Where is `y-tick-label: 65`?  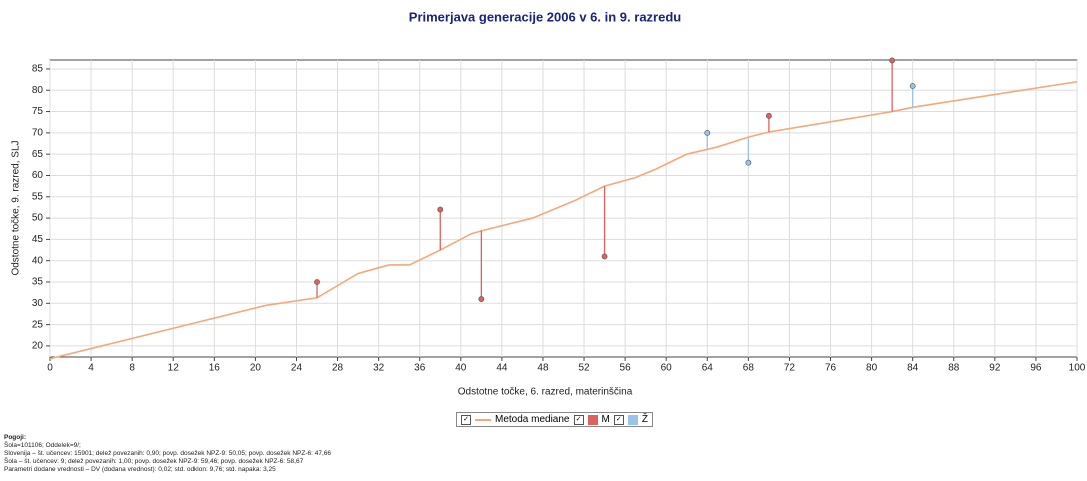 y-tick-label: 65 is located at coordinates (38, 154).